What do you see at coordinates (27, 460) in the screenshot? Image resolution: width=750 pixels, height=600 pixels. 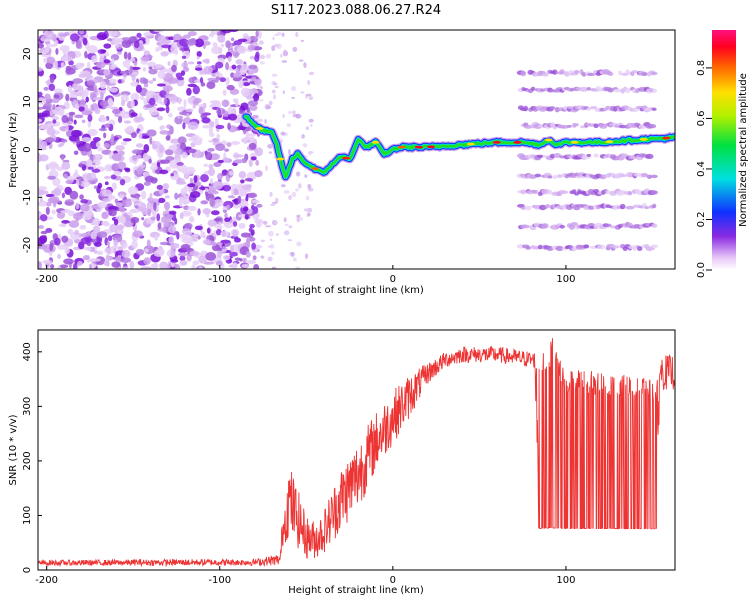 I see `snr-y-tick-label: 200` at bounding box center [27, 460].